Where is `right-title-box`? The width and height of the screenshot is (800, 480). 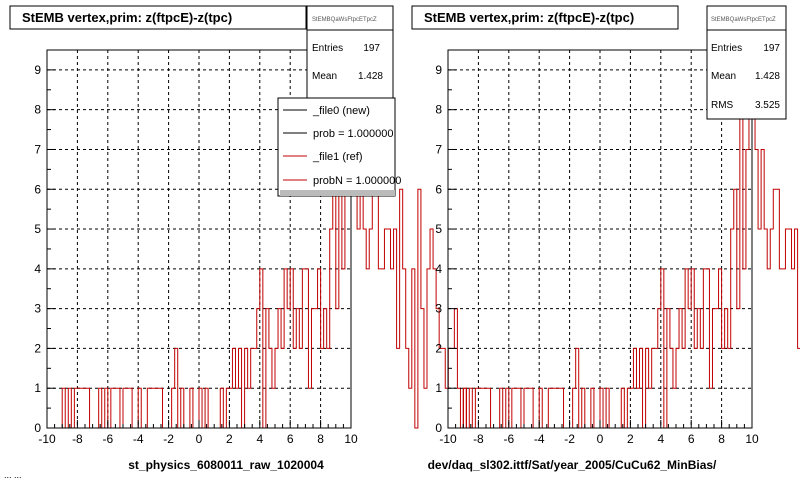
right-title-box is located at coordinates (545, 17).